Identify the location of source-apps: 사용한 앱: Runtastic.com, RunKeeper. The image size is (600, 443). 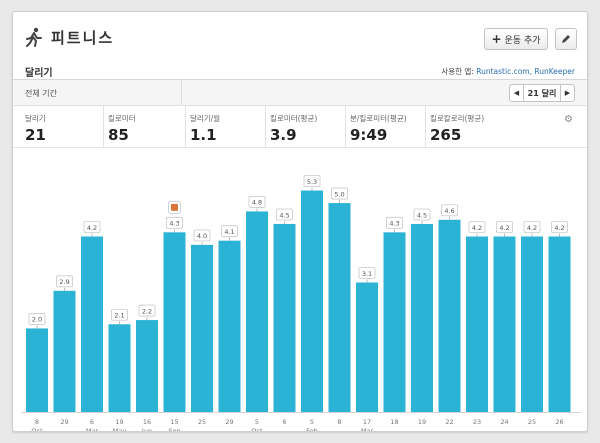
(508, 71).